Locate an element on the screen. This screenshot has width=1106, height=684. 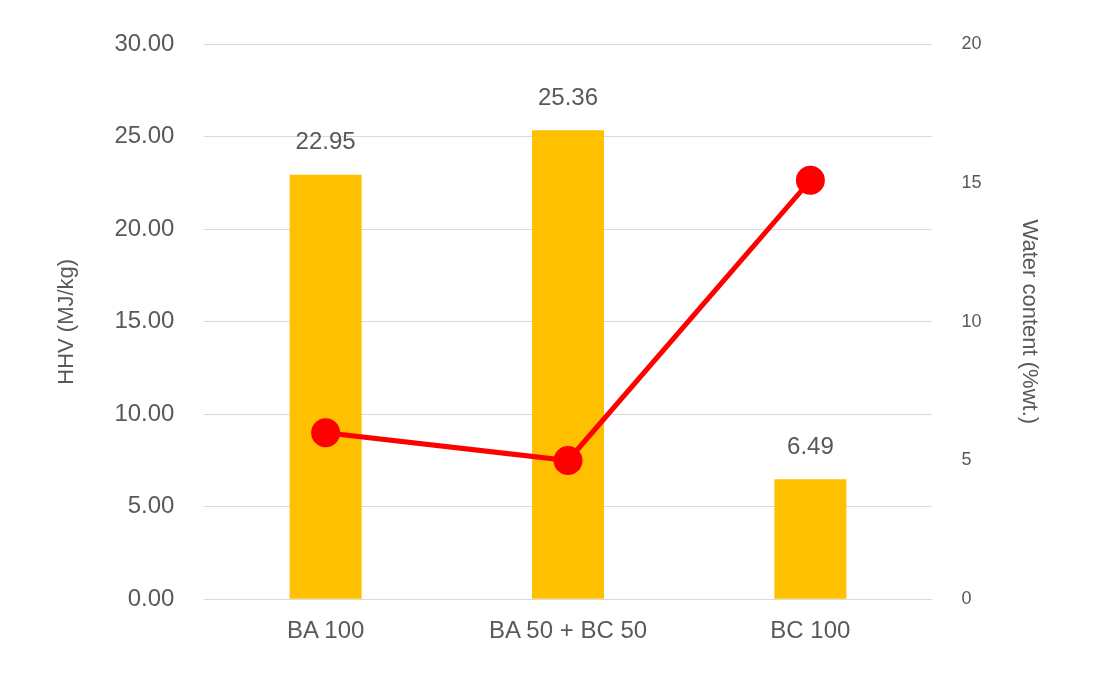
x-tick-label: BC 100 is located at coordinates (810, 630).